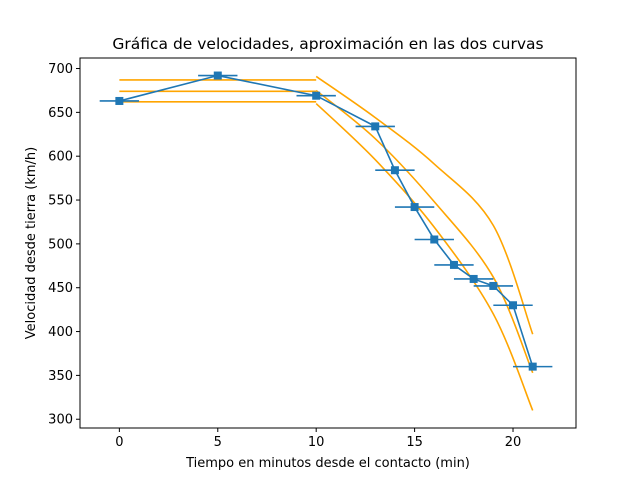 Image resolution: width=640 pixels, height=480 pixels. I want to click on y-tick-label: 700, so click(60, 69).